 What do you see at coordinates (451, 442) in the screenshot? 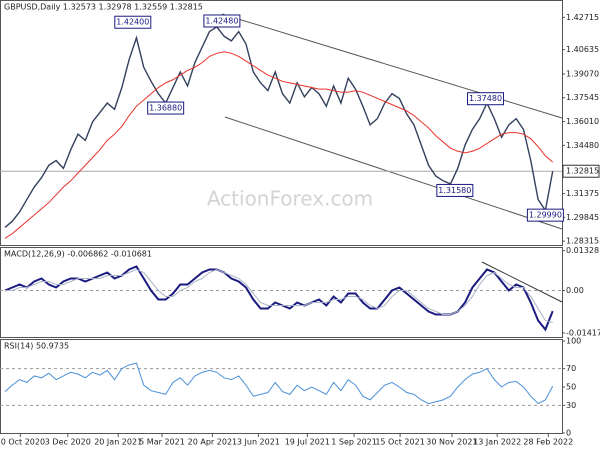
I see `x-tick-label: 30 Nov 2021` at bounding box center [451, 442].